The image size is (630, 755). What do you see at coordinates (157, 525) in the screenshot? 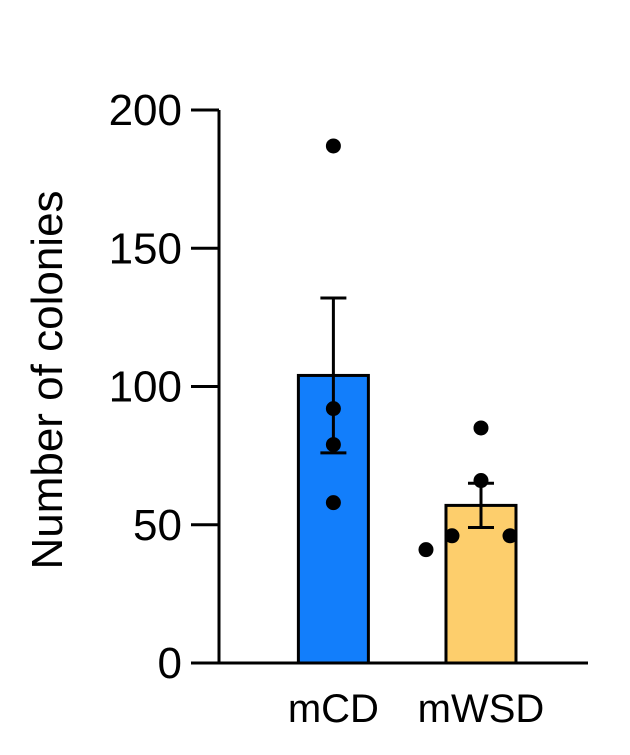
I see `y-tick-label-1: 50` at bounding box center [157, 525].